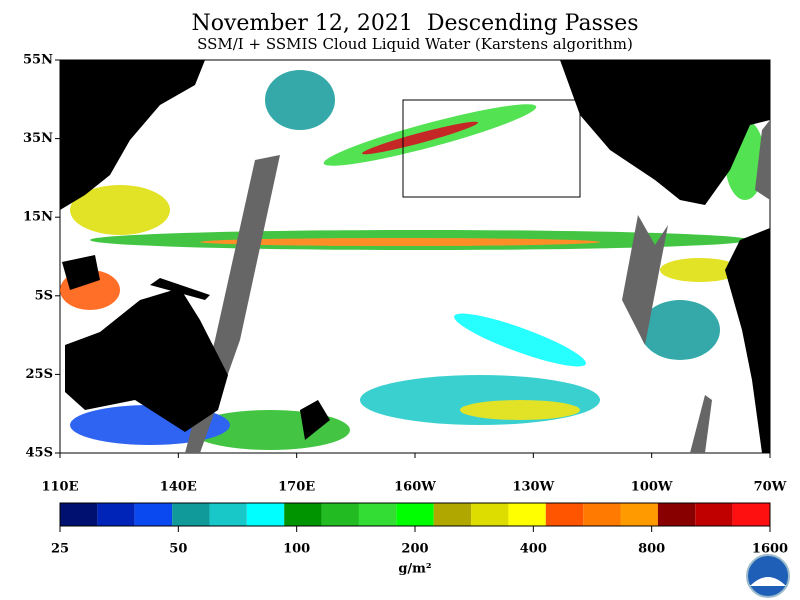 Image resolution: width=800 pixels, height=600 pixels. I want to click on lon-label: 110E, so click(59, 487).